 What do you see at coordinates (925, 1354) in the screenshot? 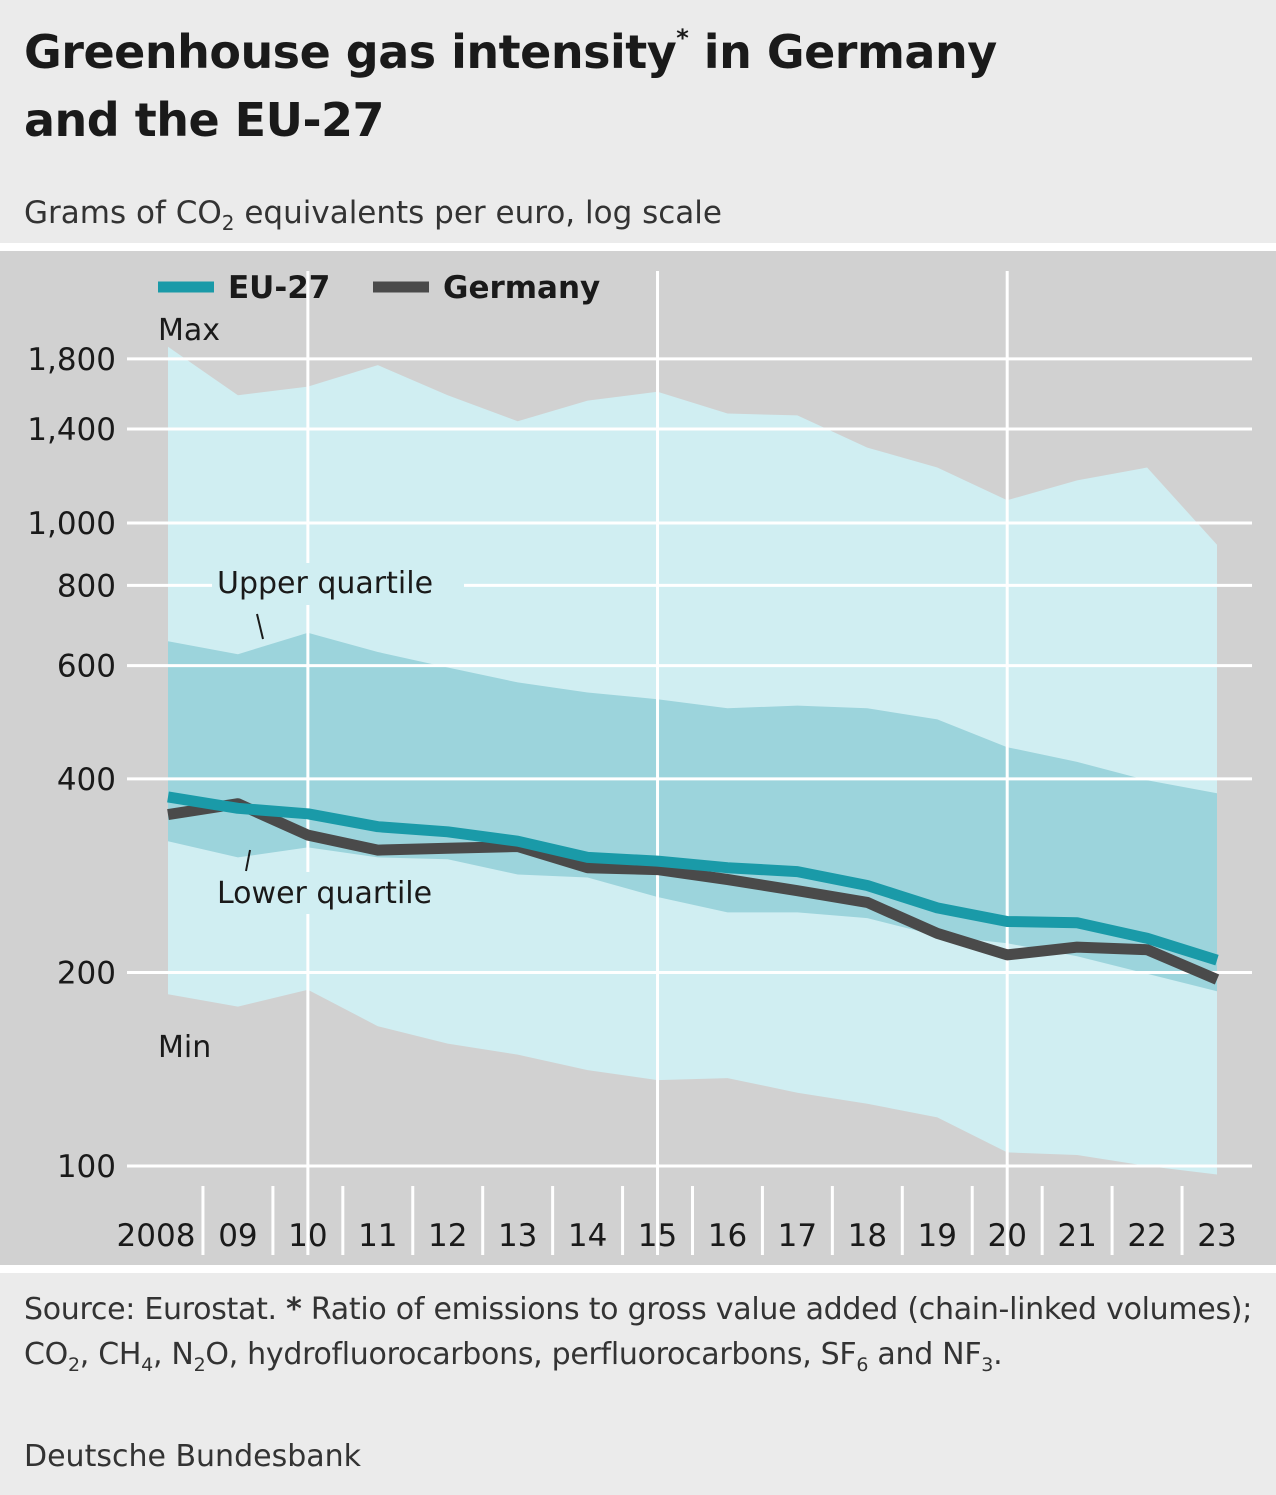
I see `footnote-text: and NF` at bounding box center [925, 1354].